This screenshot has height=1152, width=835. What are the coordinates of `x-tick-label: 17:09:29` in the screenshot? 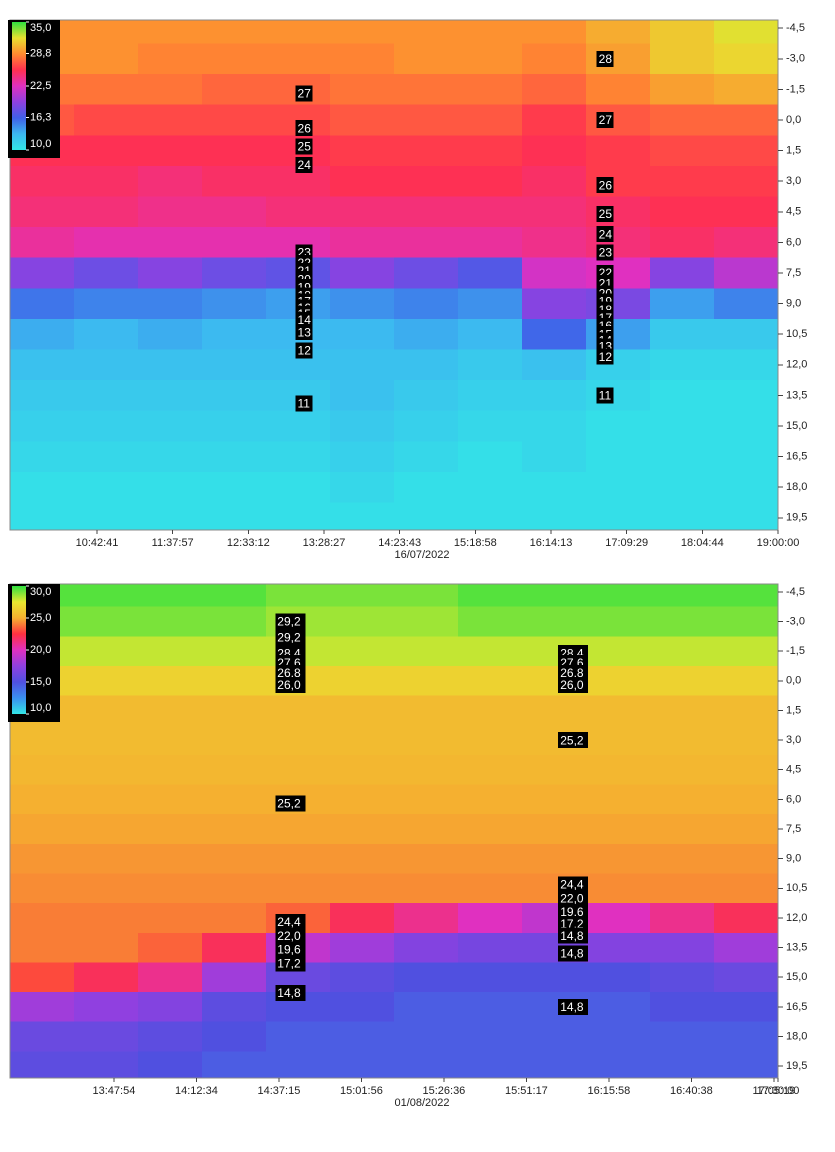 It's located at (626, 543).